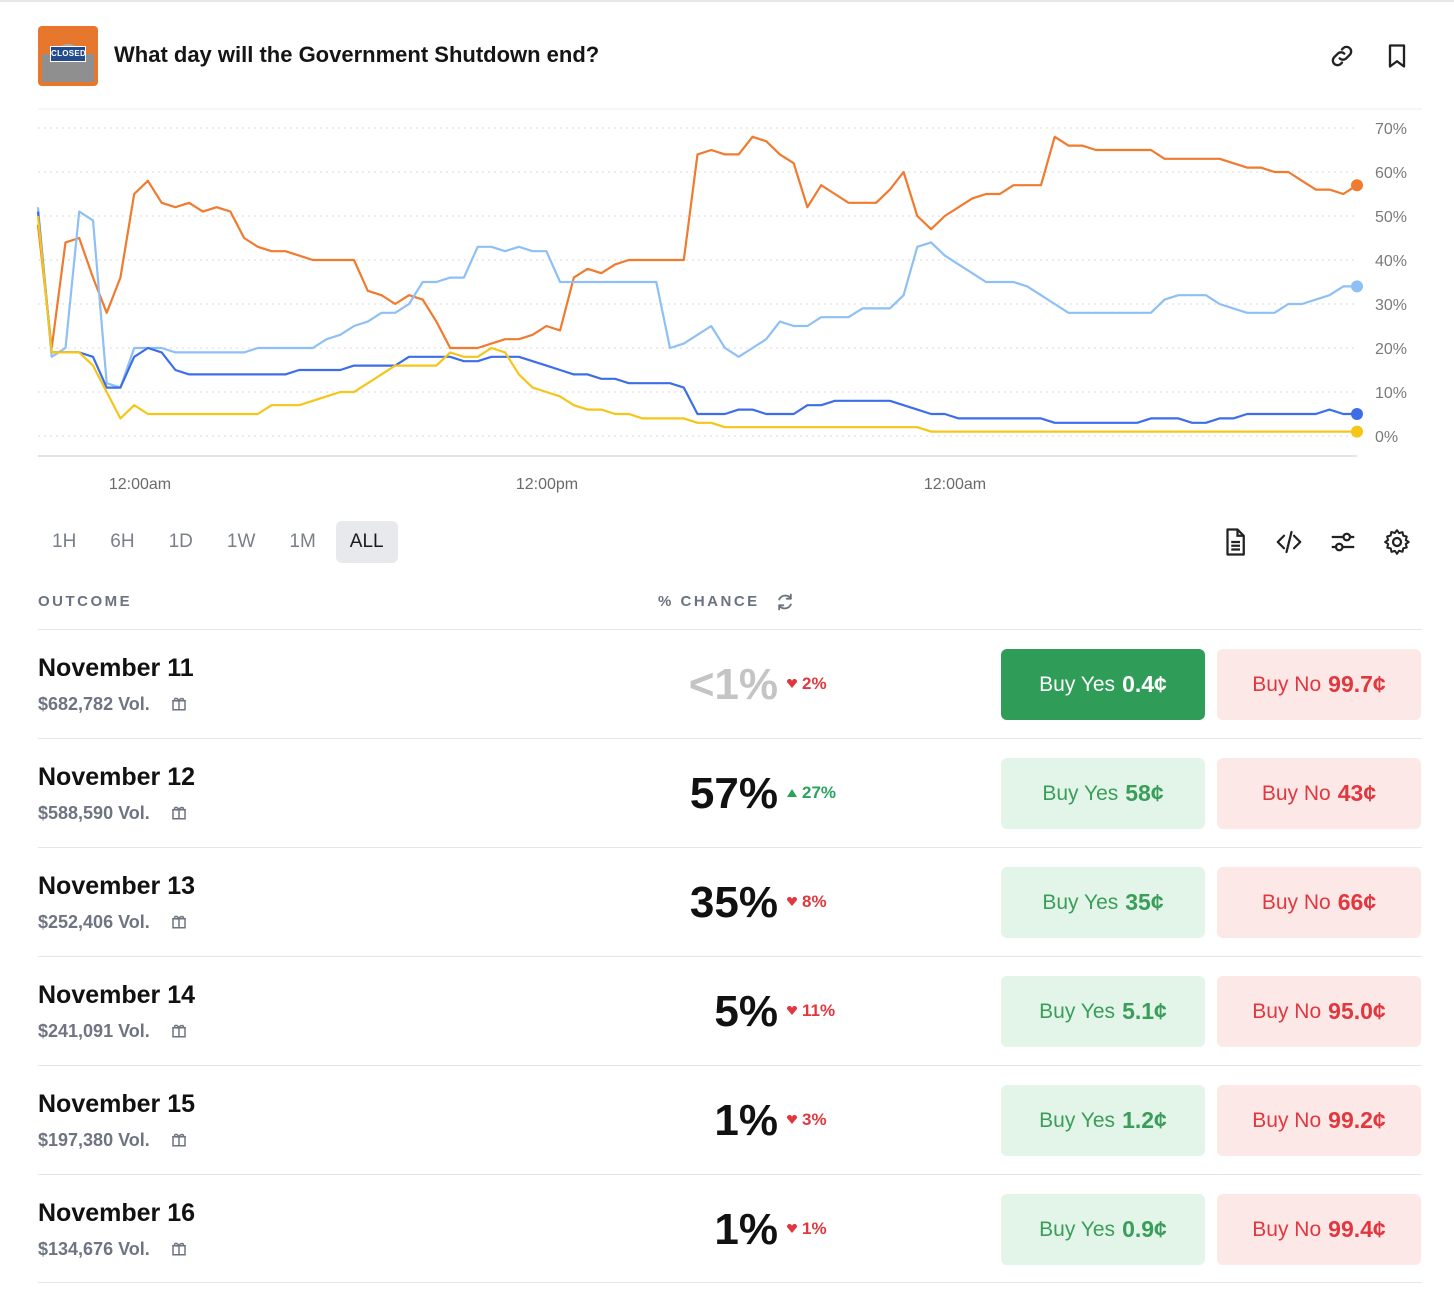  Describe the element at coordinates (1391, 217) in the screenshot. I see `y-tick-label: 50%` at that location.